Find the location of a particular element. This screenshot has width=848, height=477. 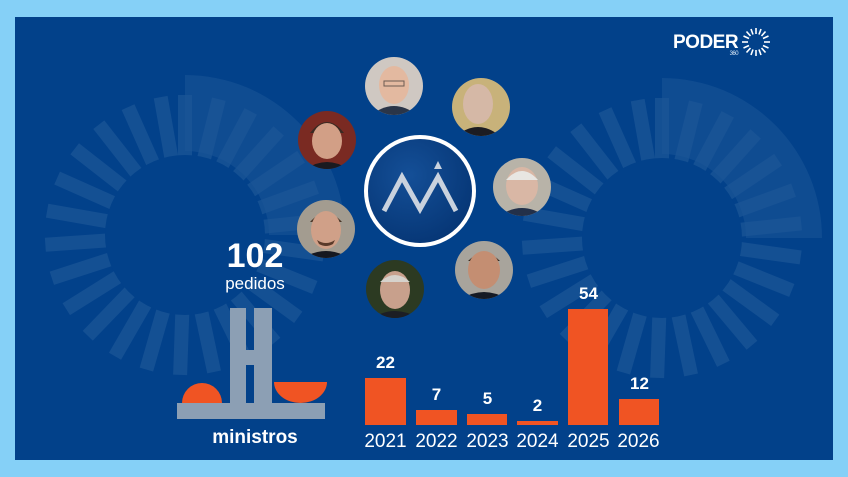

bar-2023 is located at coordinates (487, 419).